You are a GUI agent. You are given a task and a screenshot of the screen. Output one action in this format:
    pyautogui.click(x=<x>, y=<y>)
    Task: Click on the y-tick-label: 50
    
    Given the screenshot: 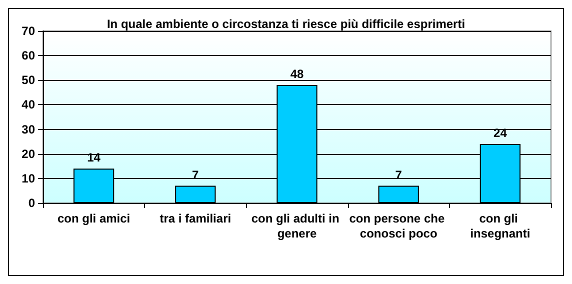 What is the action you would take?
    pyautogui.click(x=29, y=80)
    